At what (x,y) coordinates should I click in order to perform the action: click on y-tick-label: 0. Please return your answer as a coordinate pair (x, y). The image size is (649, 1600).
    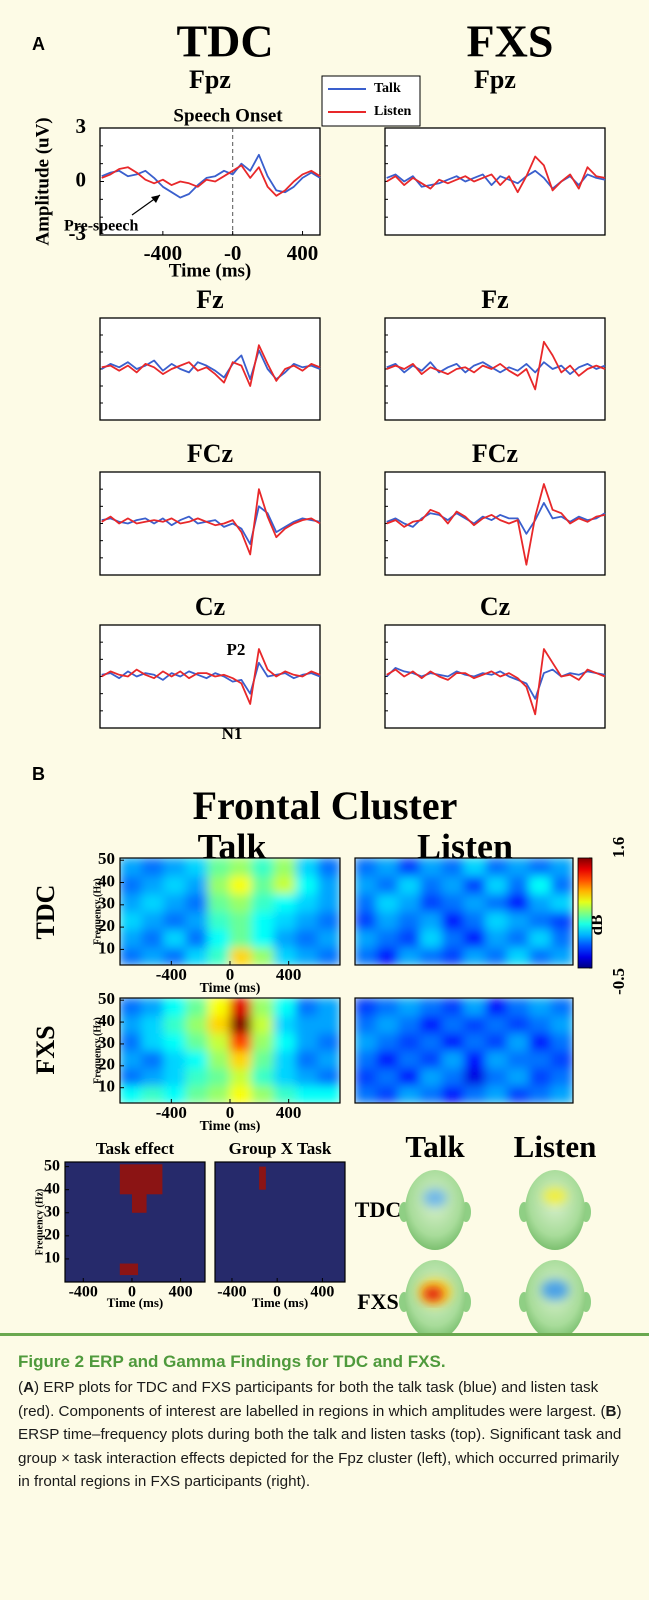
    Looking at the image, I should click on (81, 179).